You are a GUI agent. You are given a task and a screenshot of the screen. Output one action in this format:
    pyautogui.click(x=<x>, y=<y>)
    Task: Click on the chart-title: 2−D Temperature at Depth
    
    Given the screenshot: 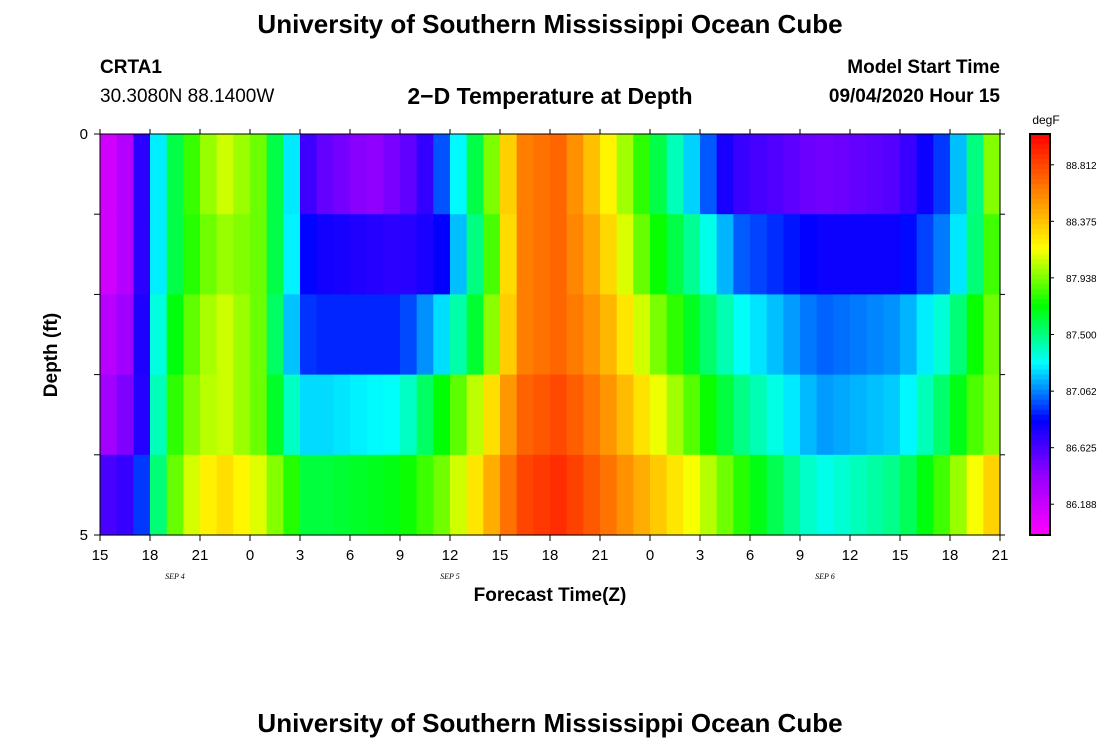 What is the action you would take?
    pyautogui.click(x=550, y=96)
    